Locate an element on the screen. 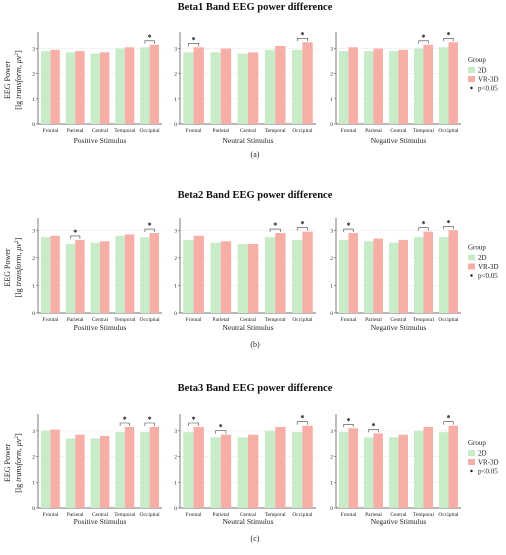 The height and width of the screenshot is (555, 506). legend-swatch-vr3d is located at coordinates (471, 79).